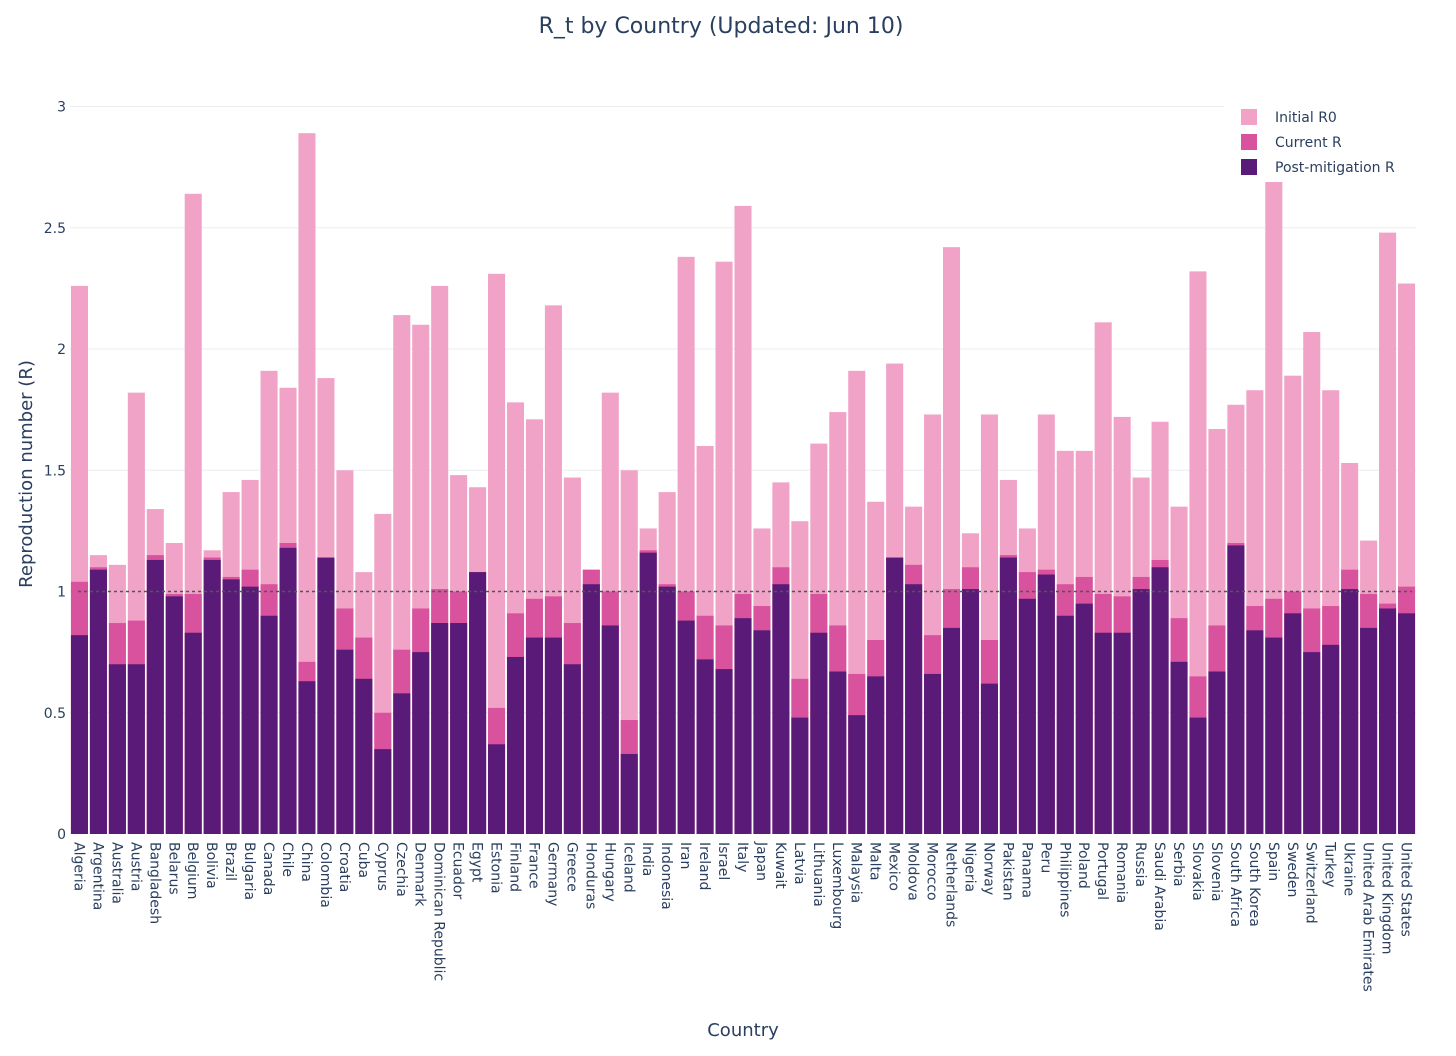 This screenshot has width=1456, height=1056. Describe the element at coordinates (477, 862) in the screenshot. I see `x-tick-label: Egypt` at that location.